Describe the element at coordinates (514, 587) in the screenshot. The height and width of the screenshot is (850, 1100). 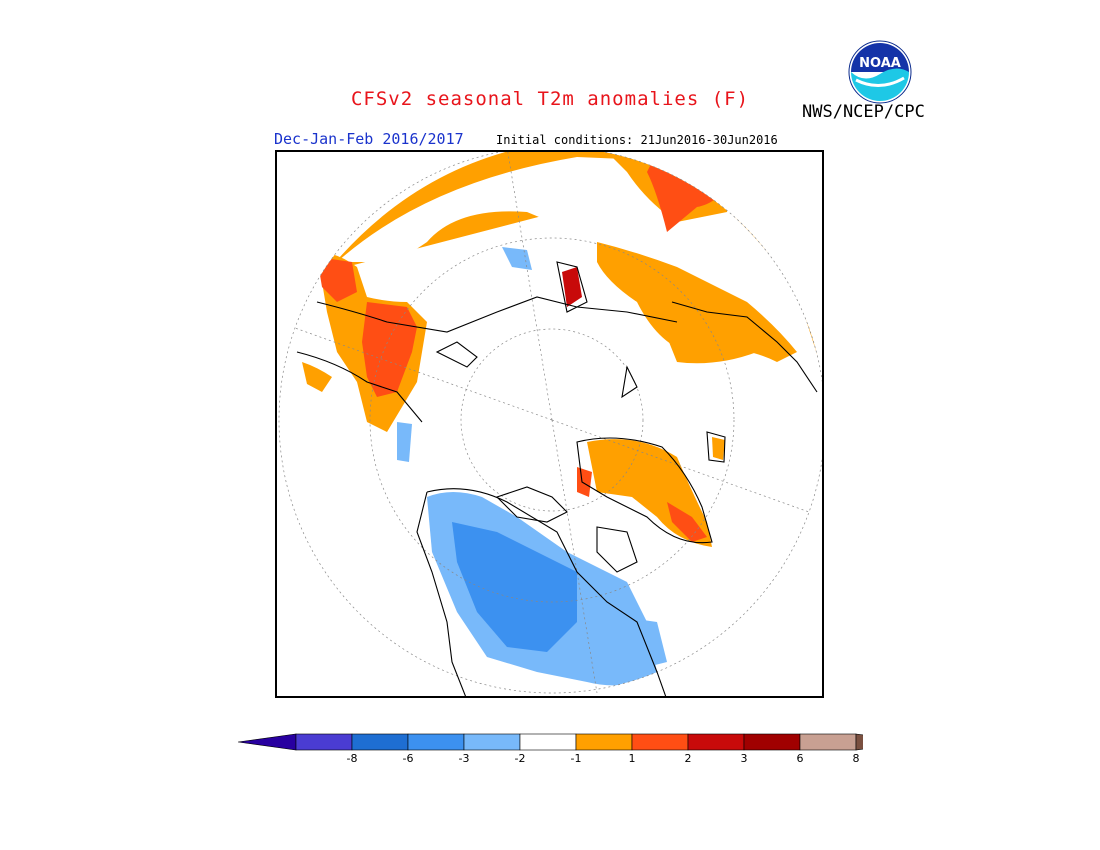
I see `strong-cool-anomaly-region` at that location.